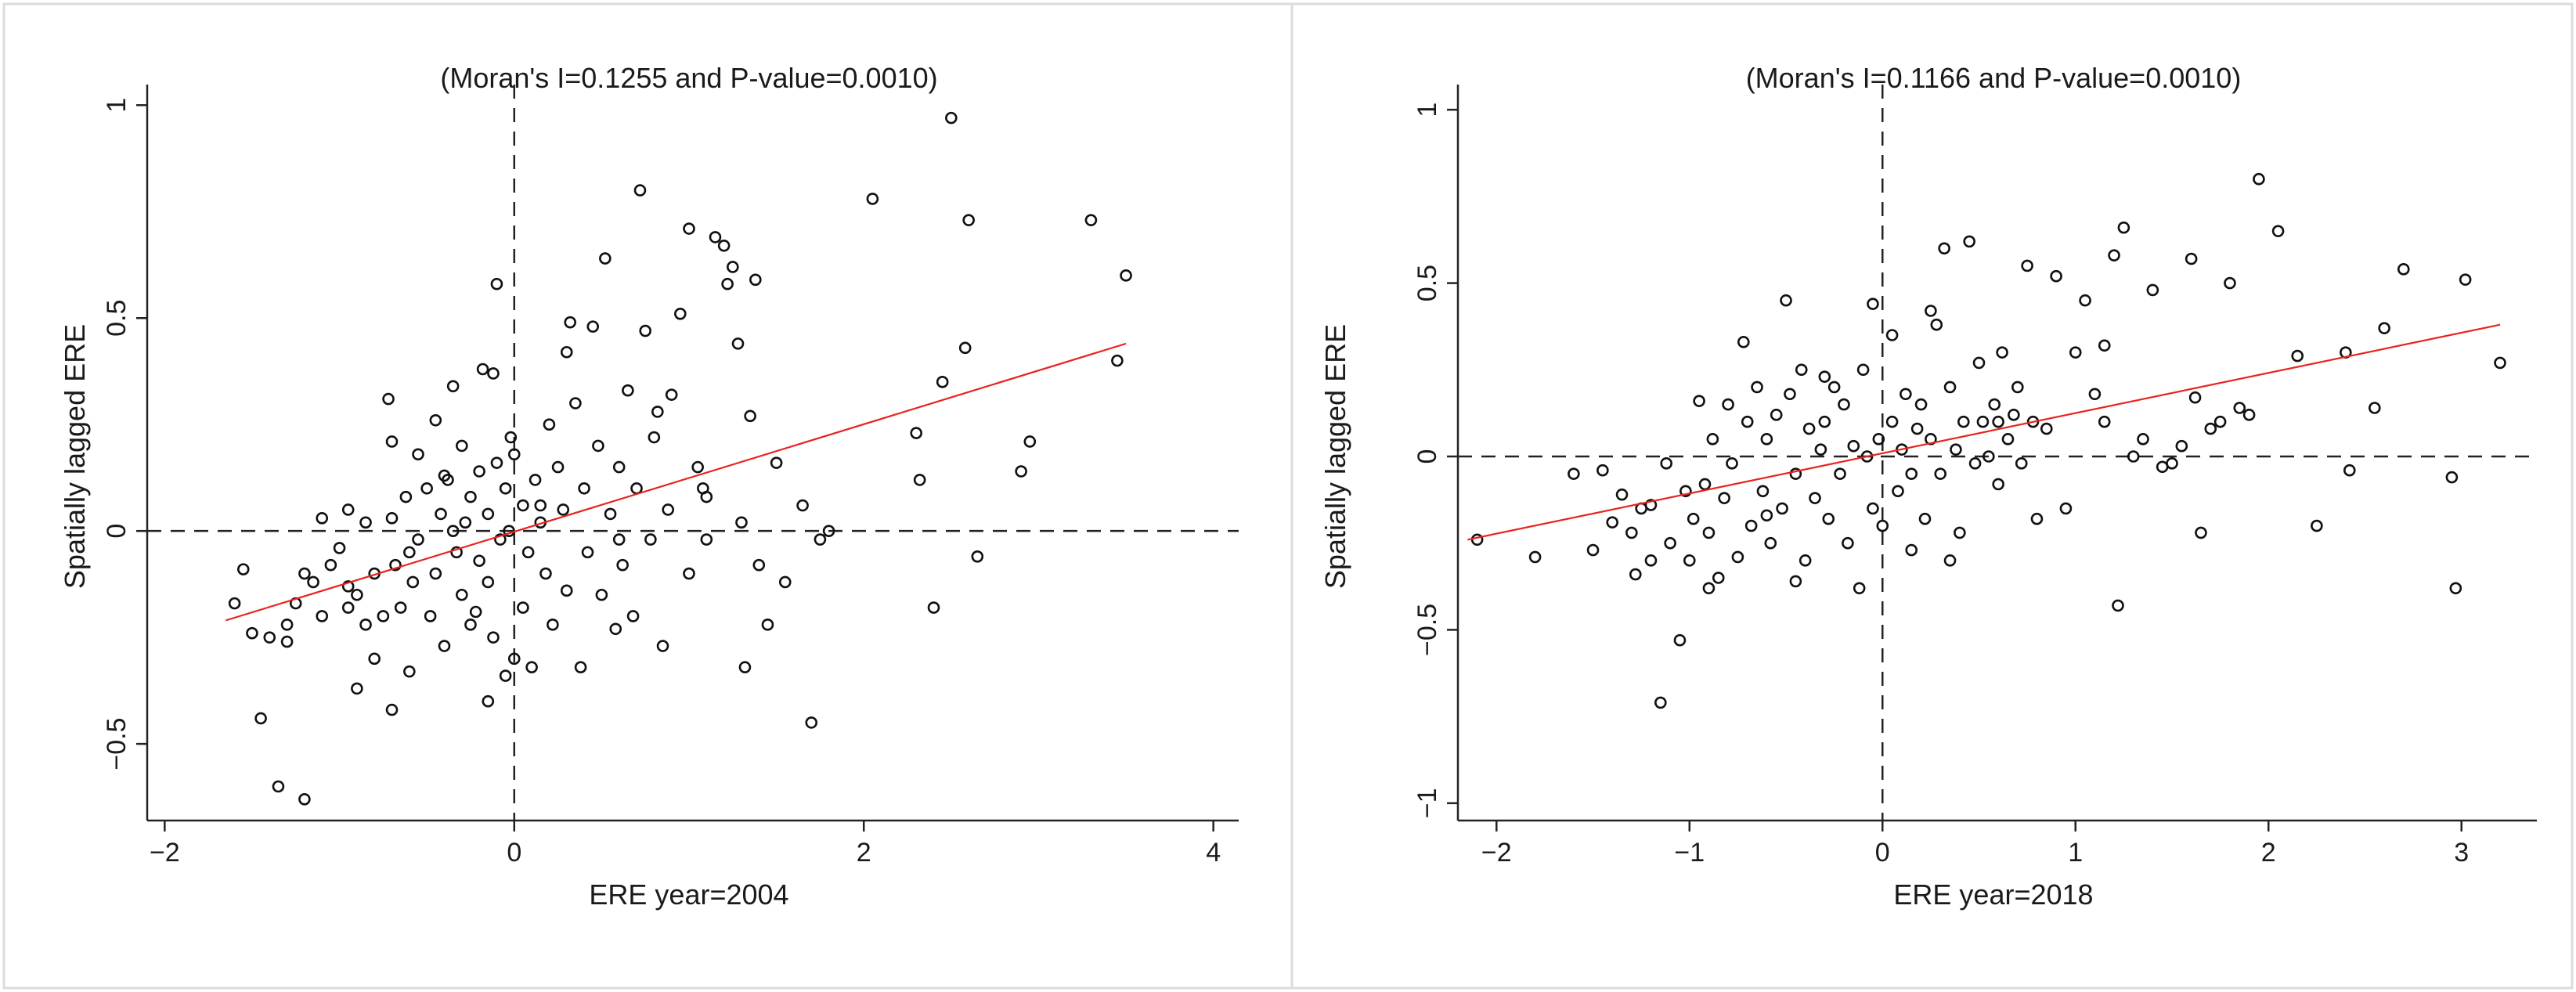  I want to click on x-tick-label: −2, so click(165, 853).